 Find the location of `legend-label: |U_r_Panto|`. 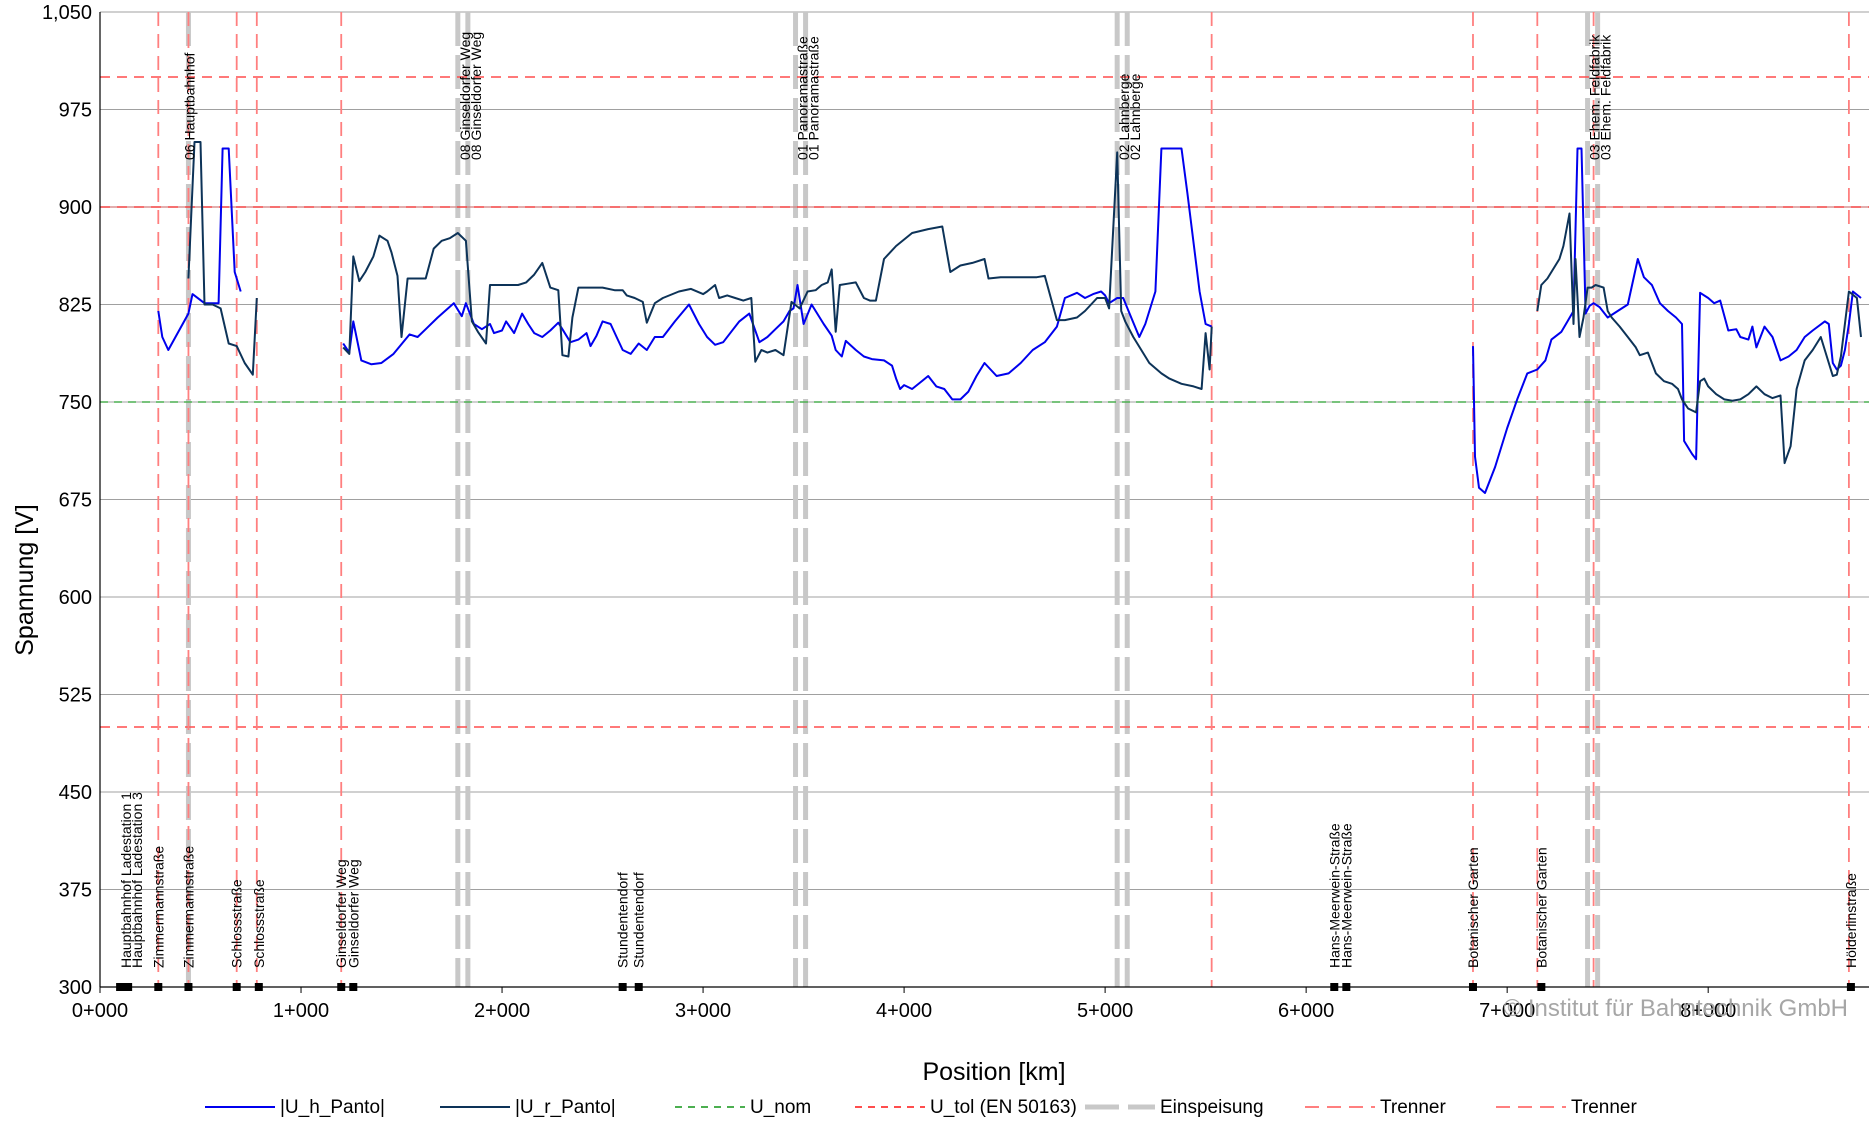

legend-label: |U_r_Panto| is located at coordinates (565, 1107).